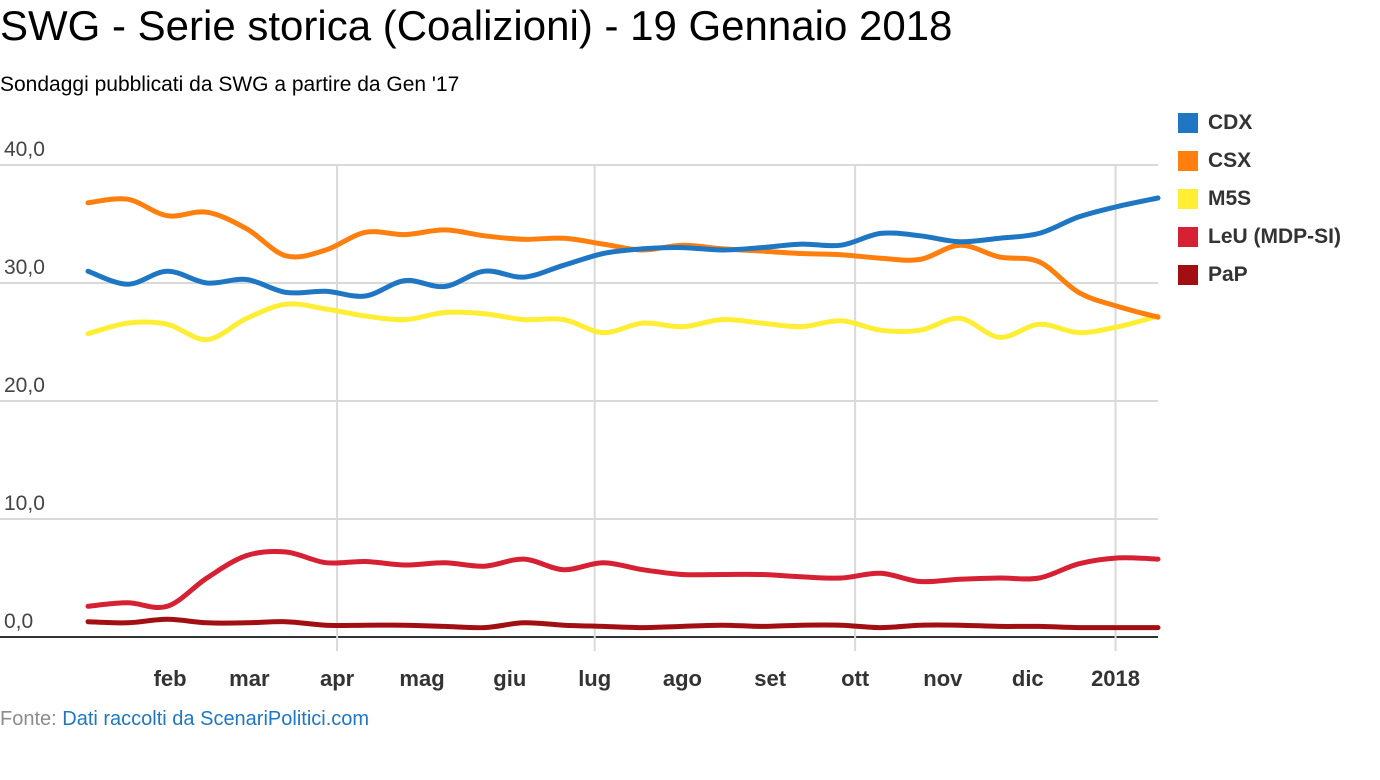  I want to click on legend: CDX CSX M5S LeU (MDP-SI) PaP, so click(1259, 199).